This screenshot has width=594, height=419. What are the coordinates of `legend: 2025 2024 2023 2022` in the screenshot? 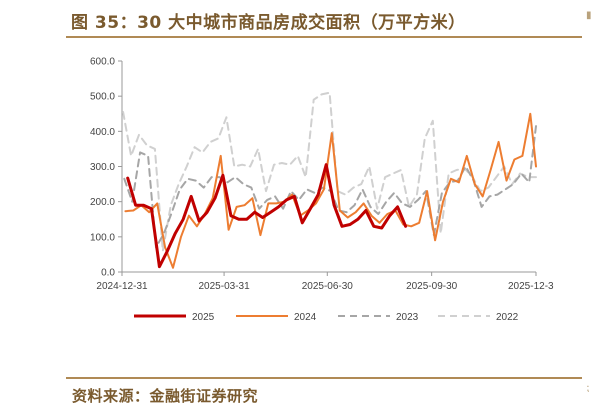 It's located at (326, 317).